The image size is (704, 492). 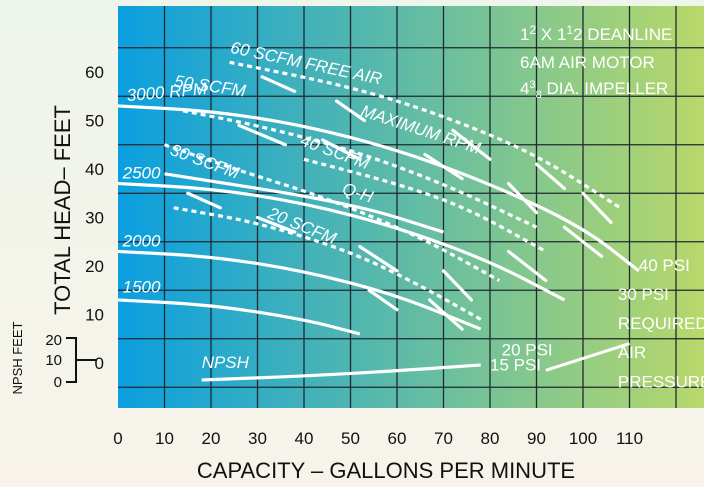 I want to click on x-tick-label: 100, so click(x=583, y=438).